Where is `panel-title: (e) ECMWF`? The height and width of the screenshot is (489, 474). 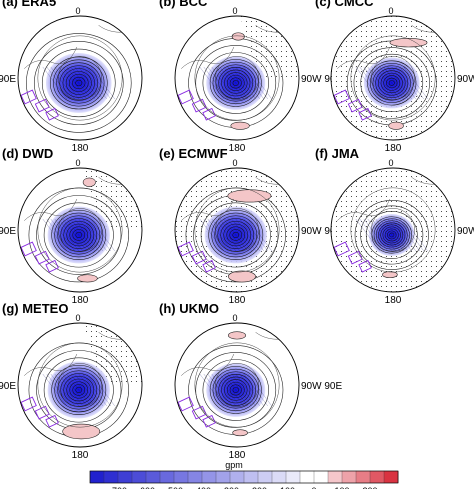 panel-title: (e) ECMWF is located at coordinates (193, 153).